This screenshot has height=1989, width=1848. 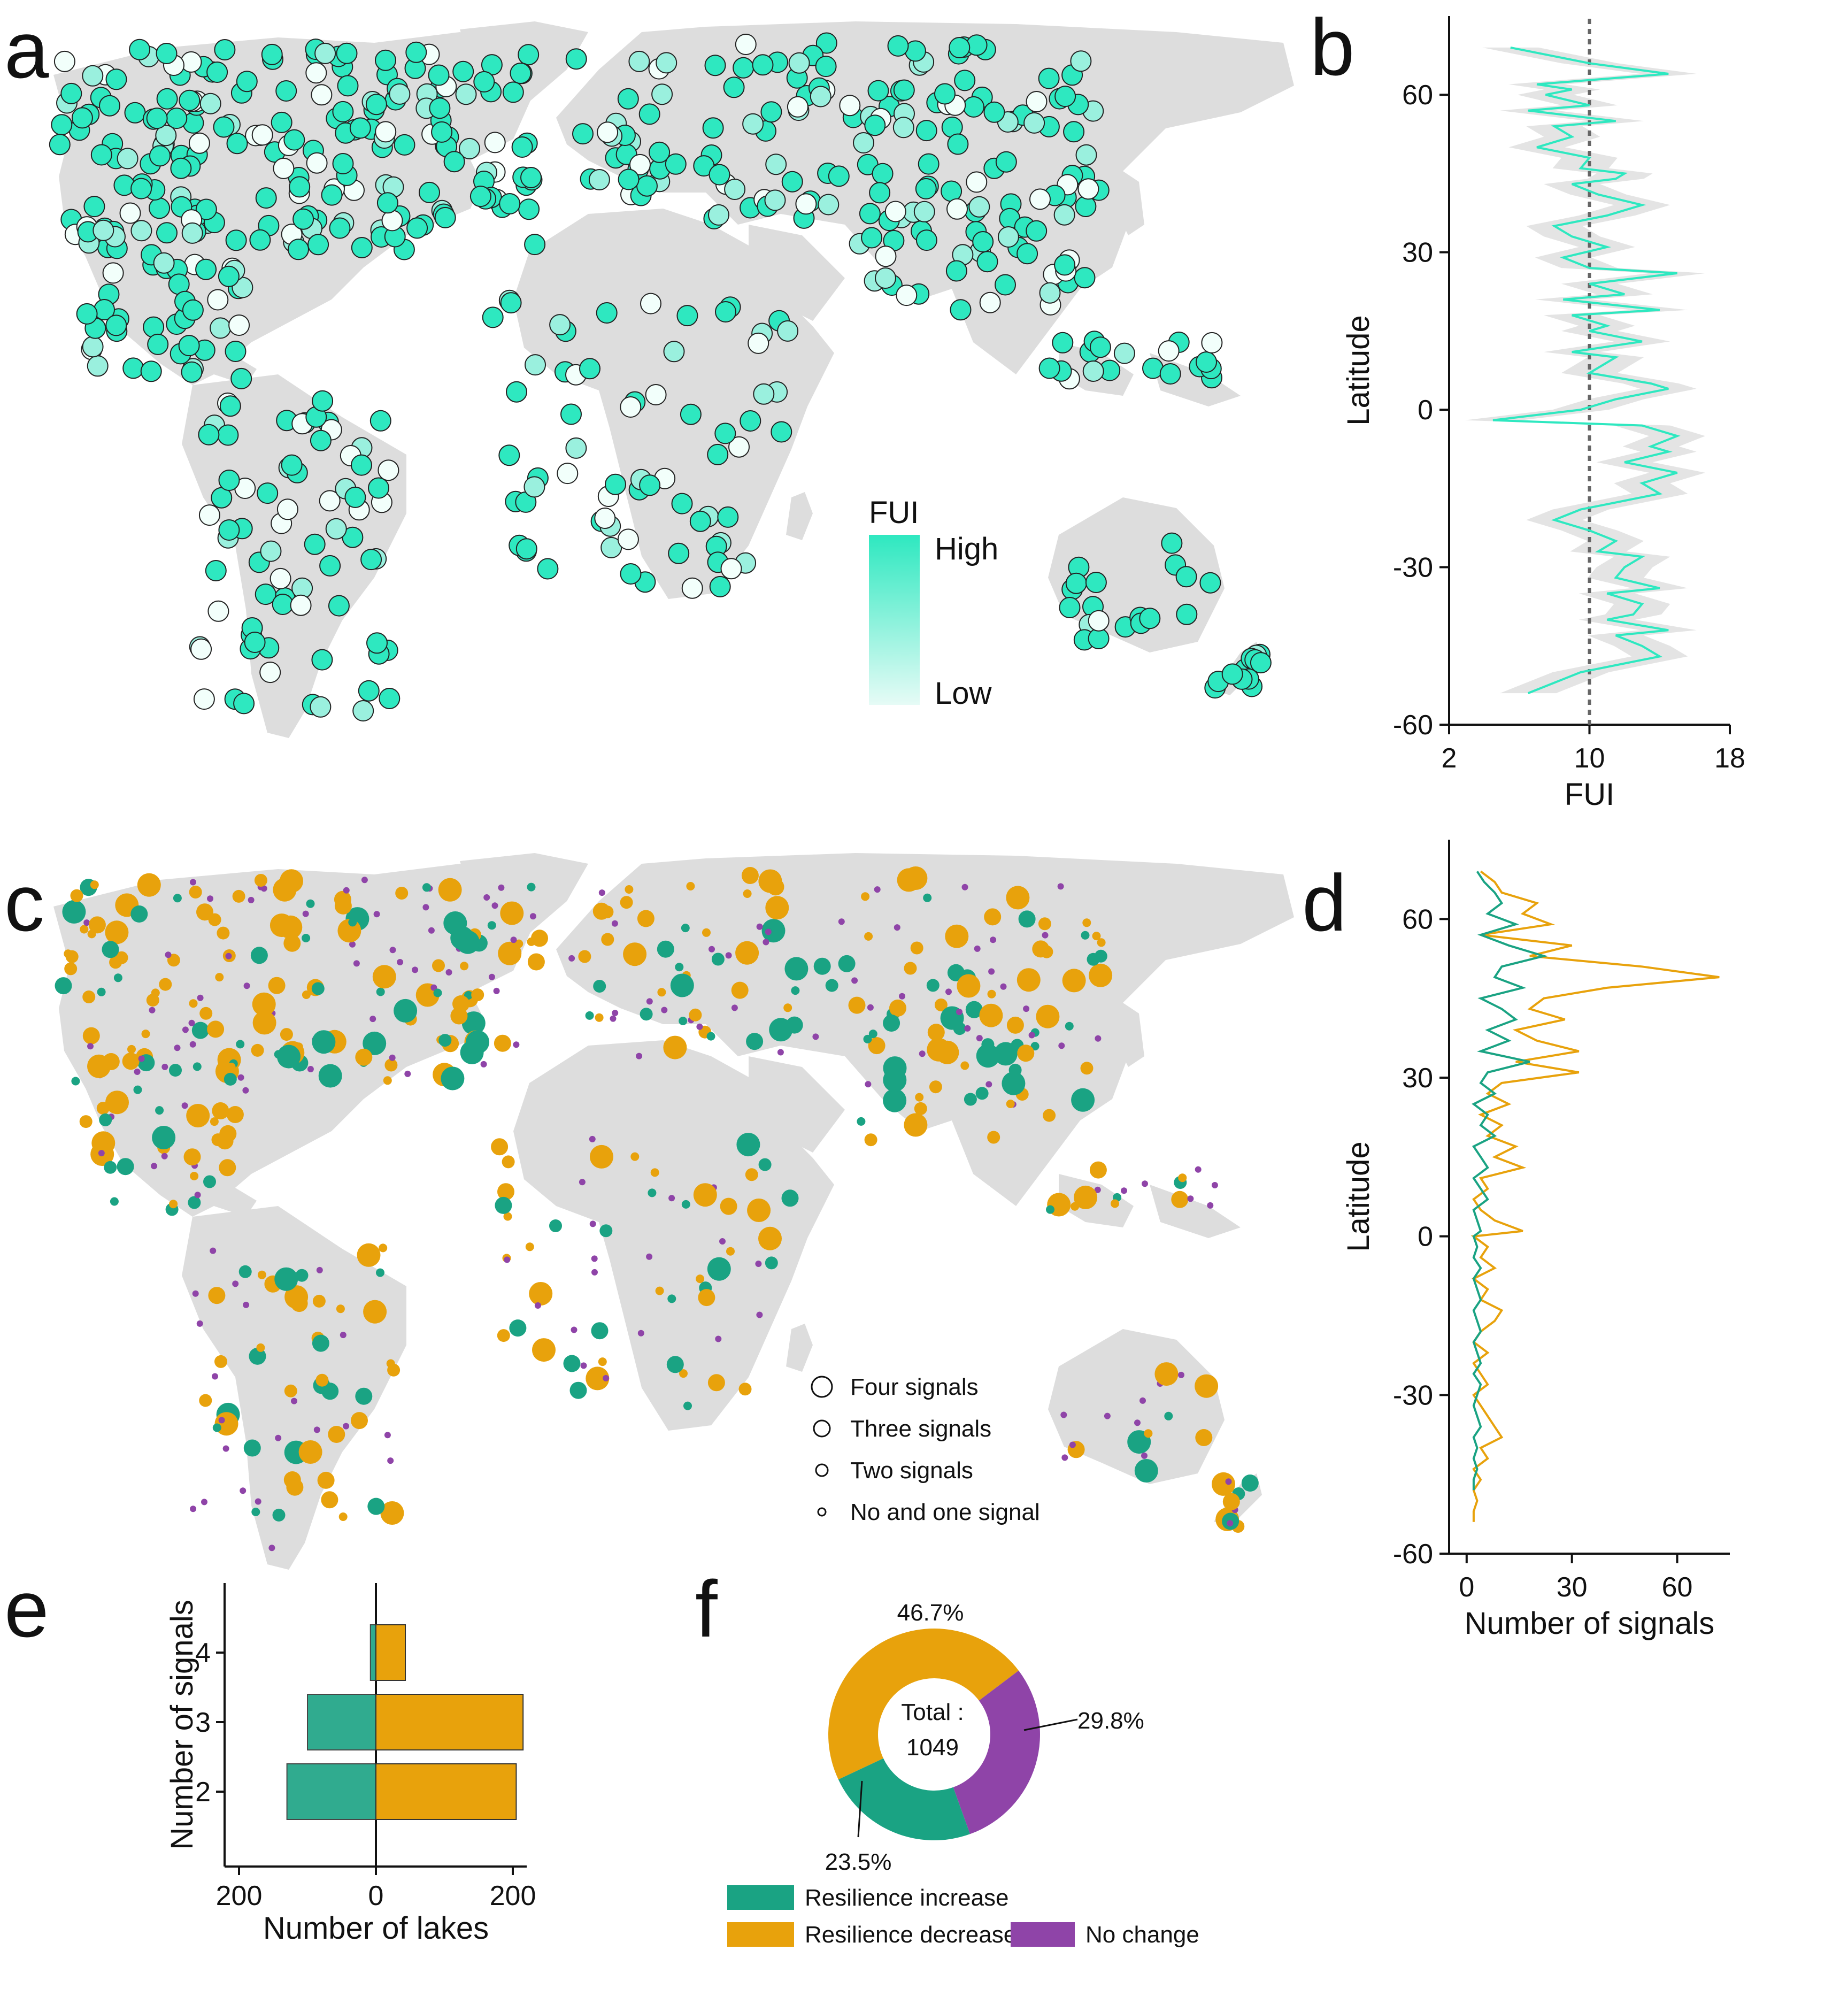 I want to click on panel-b: b 60 30 0 -30 -60 2 10 18 FUI Latitude, so click(x=1527, y=407).